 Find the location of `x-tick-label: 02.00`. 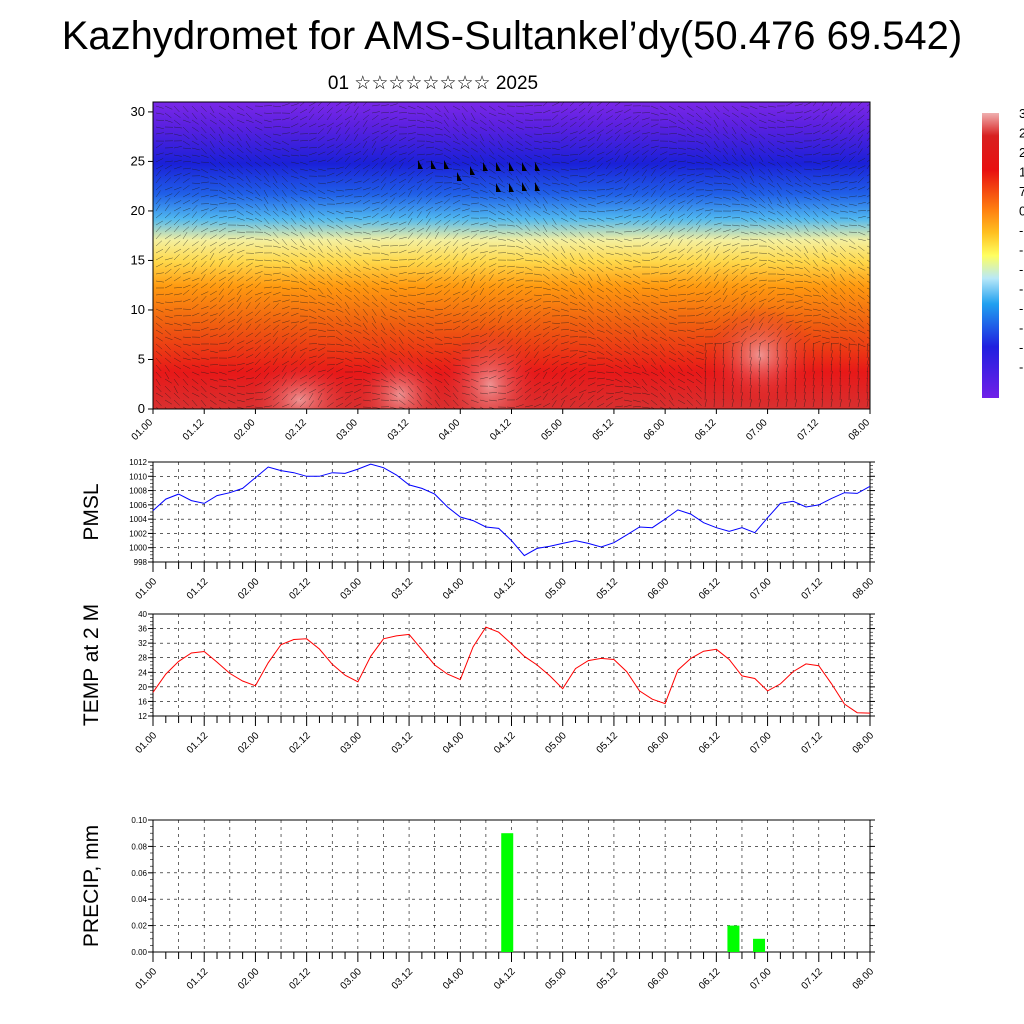

x-tick-label: 02.00 is located at coordinates (249, 743).